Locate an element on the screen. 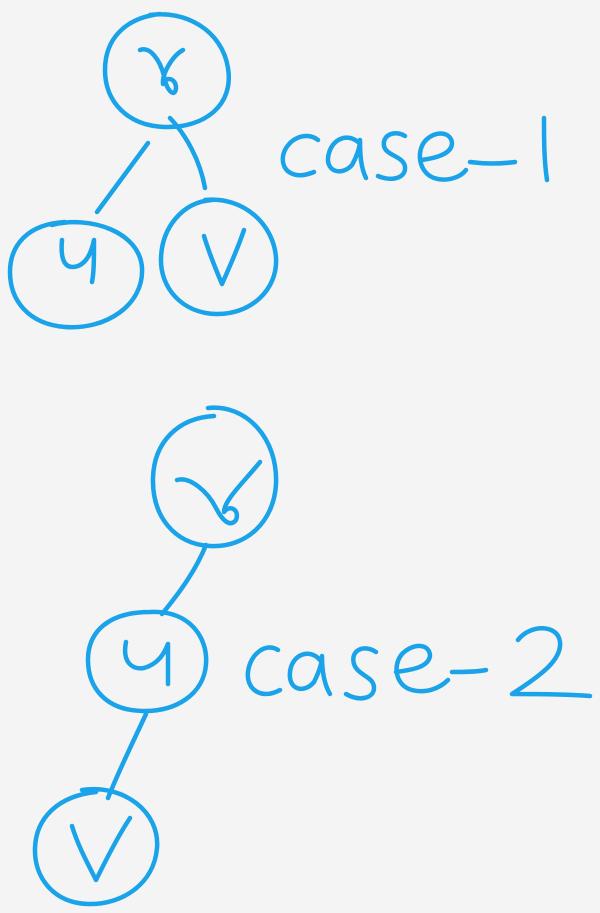 The height and width of the screenshot is (913, 600). case2-node-v-circle is located at coordinates (96, 846).